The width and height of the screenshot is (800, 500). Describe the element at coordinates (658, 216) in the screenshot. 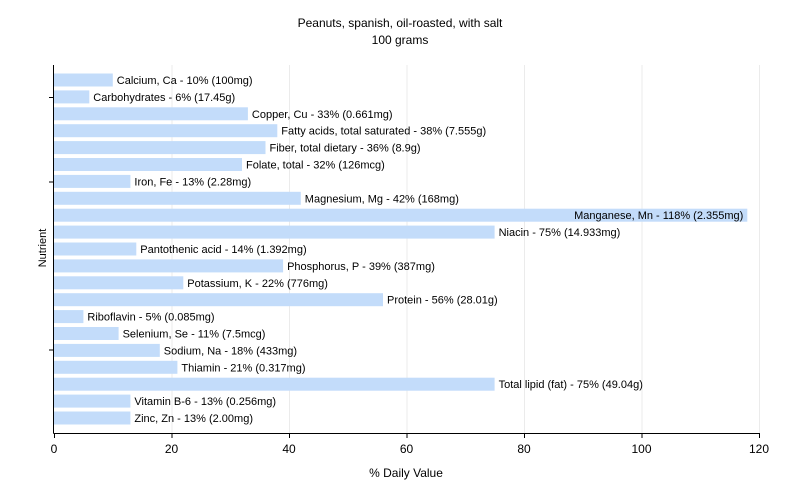

I see `data-label: Manganese, Mn - 118% (2.355mg)` at that location.